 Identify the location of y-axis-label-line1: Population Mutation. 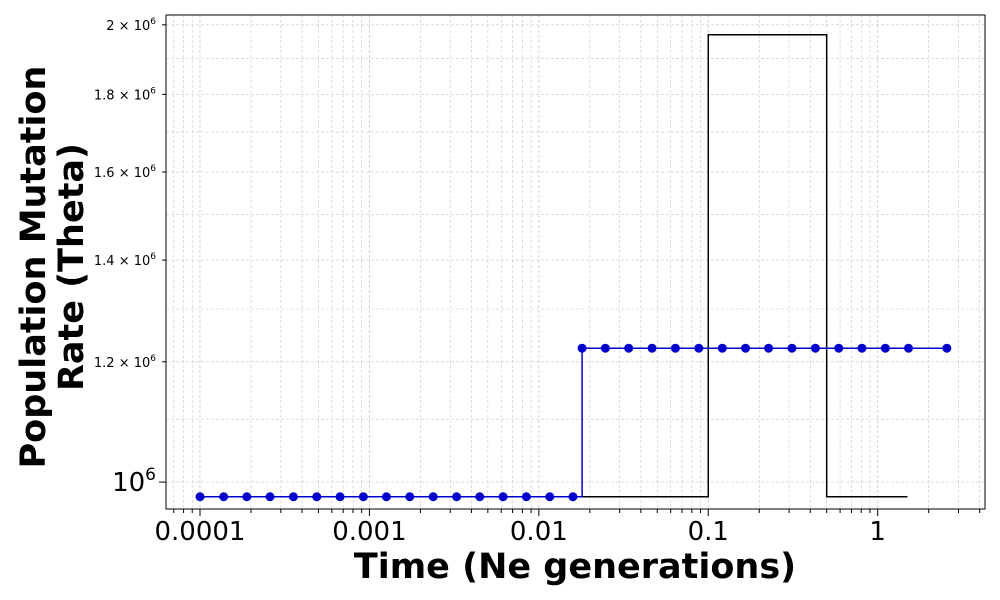
(34, 267).